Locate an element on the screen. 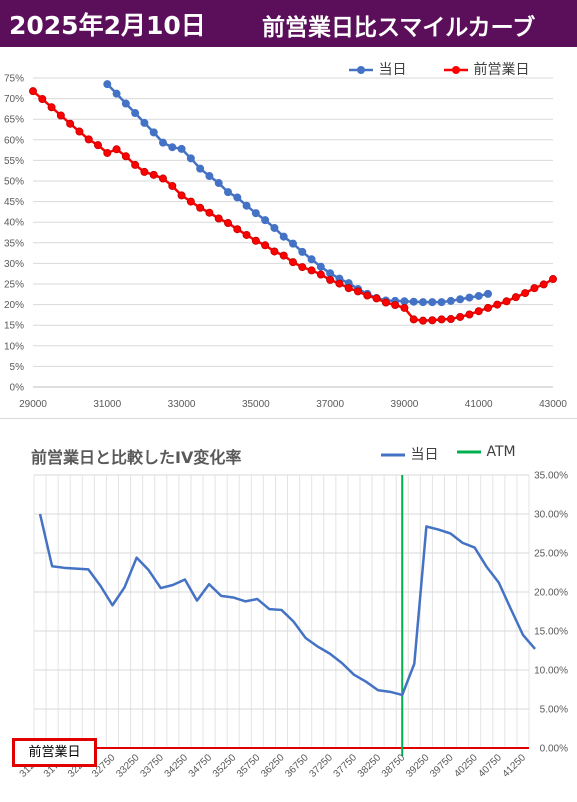  y-tick-label: 65% is located at coordinates (14, 120).